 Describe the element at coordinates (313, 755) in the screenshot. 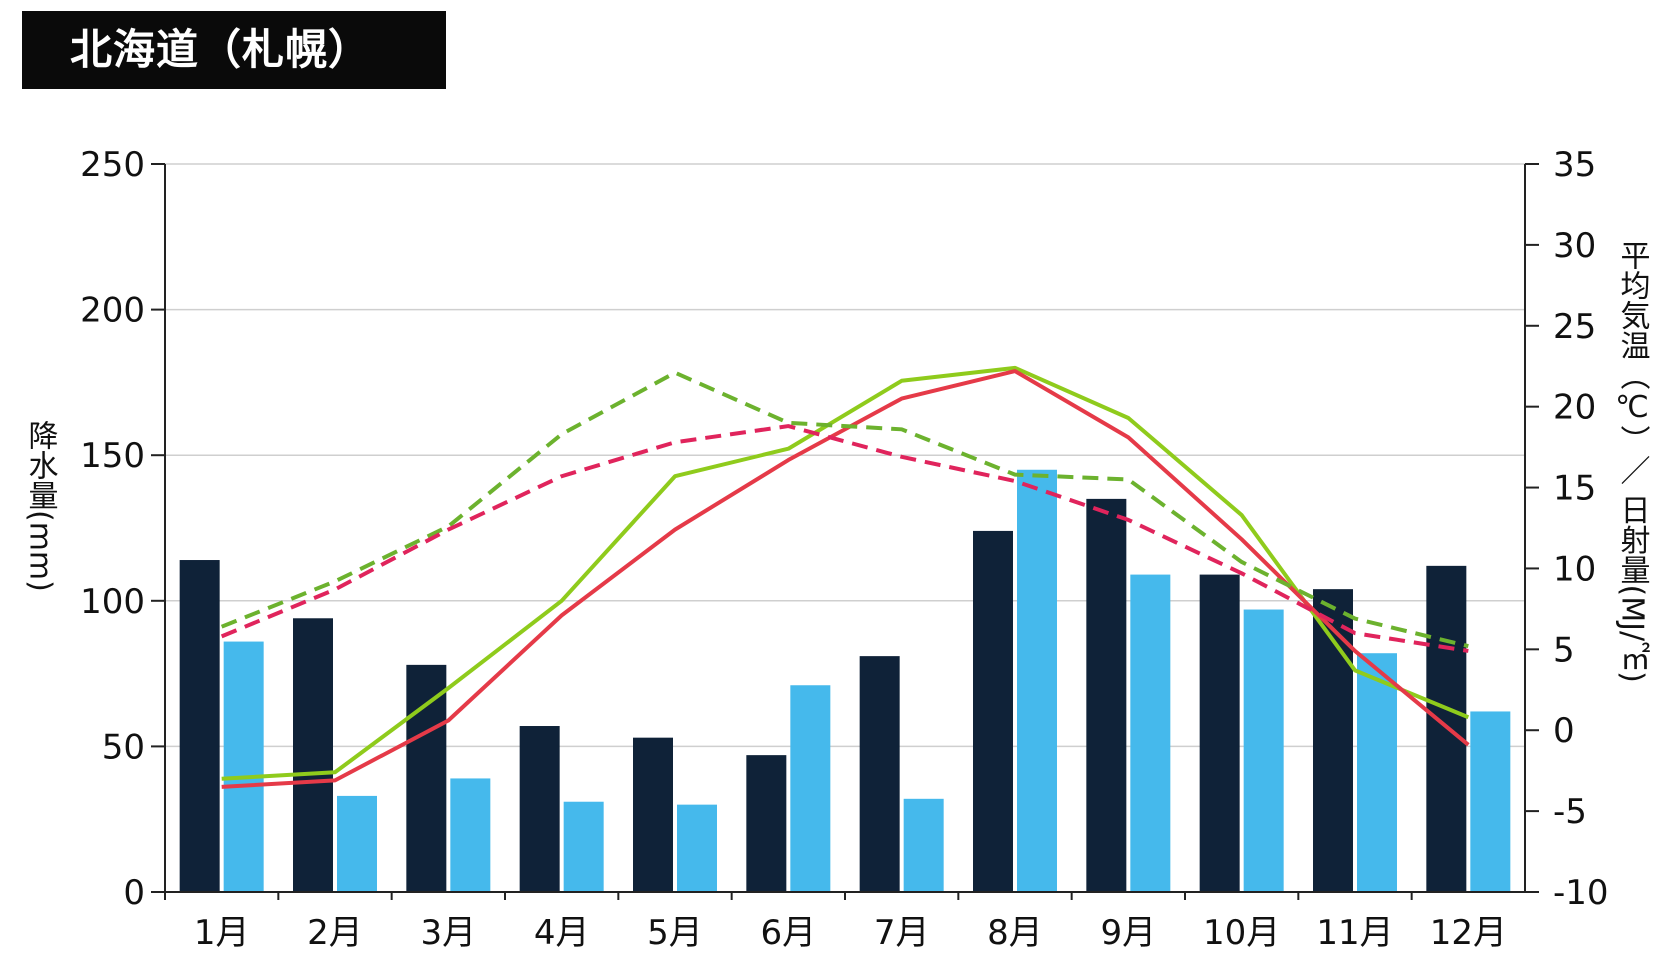

I see `bar-s1-2月` at that location.